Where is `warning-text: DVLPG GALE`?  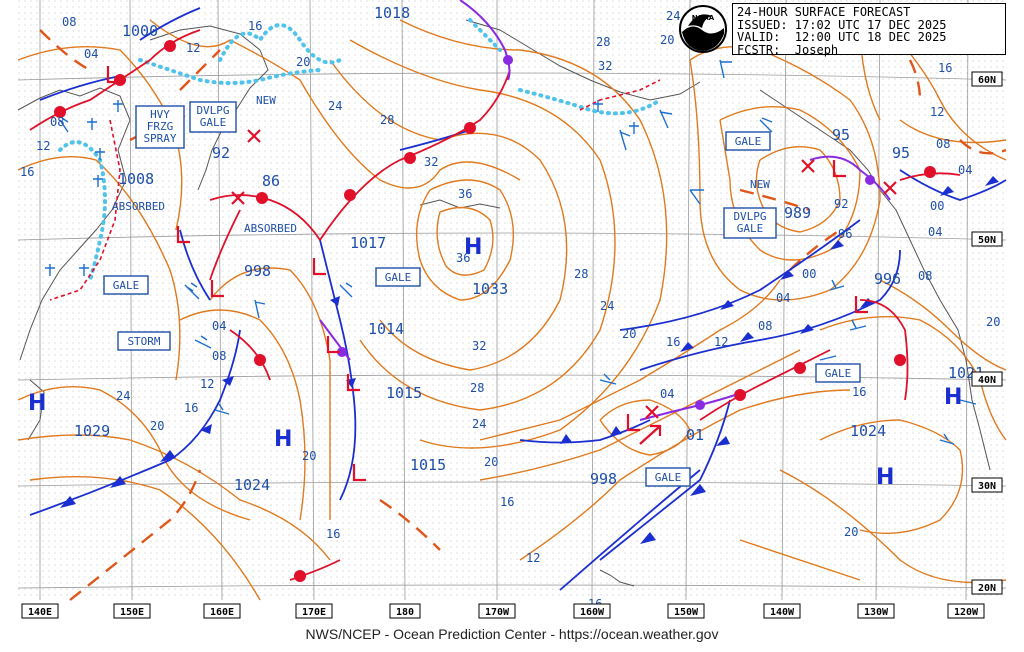 warning-text: DVLPG GALE is located at coordinates (749, 222).